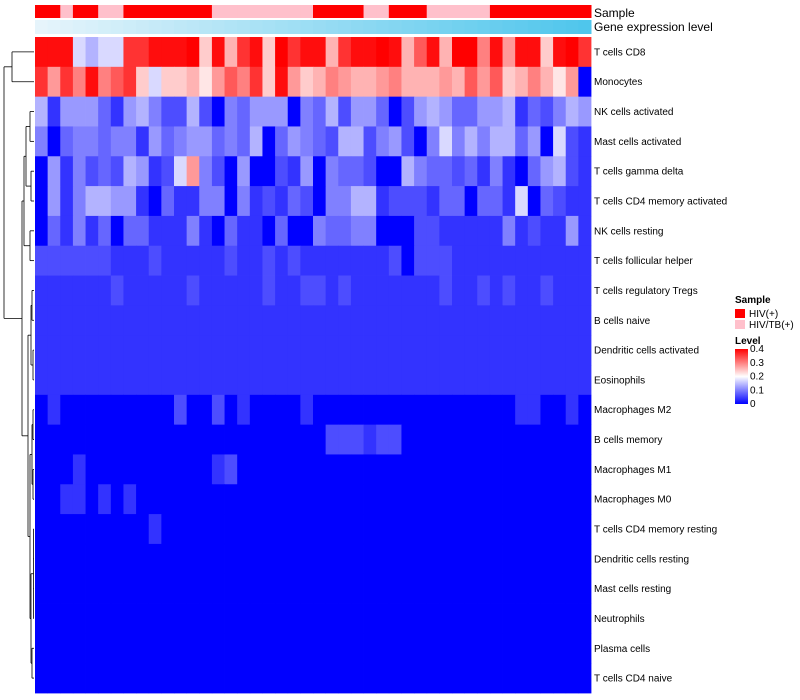 The image size is (800, 700). Describe the element at coordinates (633, 679) in the screenshot. I see `row-label: T cells CD4 naive` at that location.